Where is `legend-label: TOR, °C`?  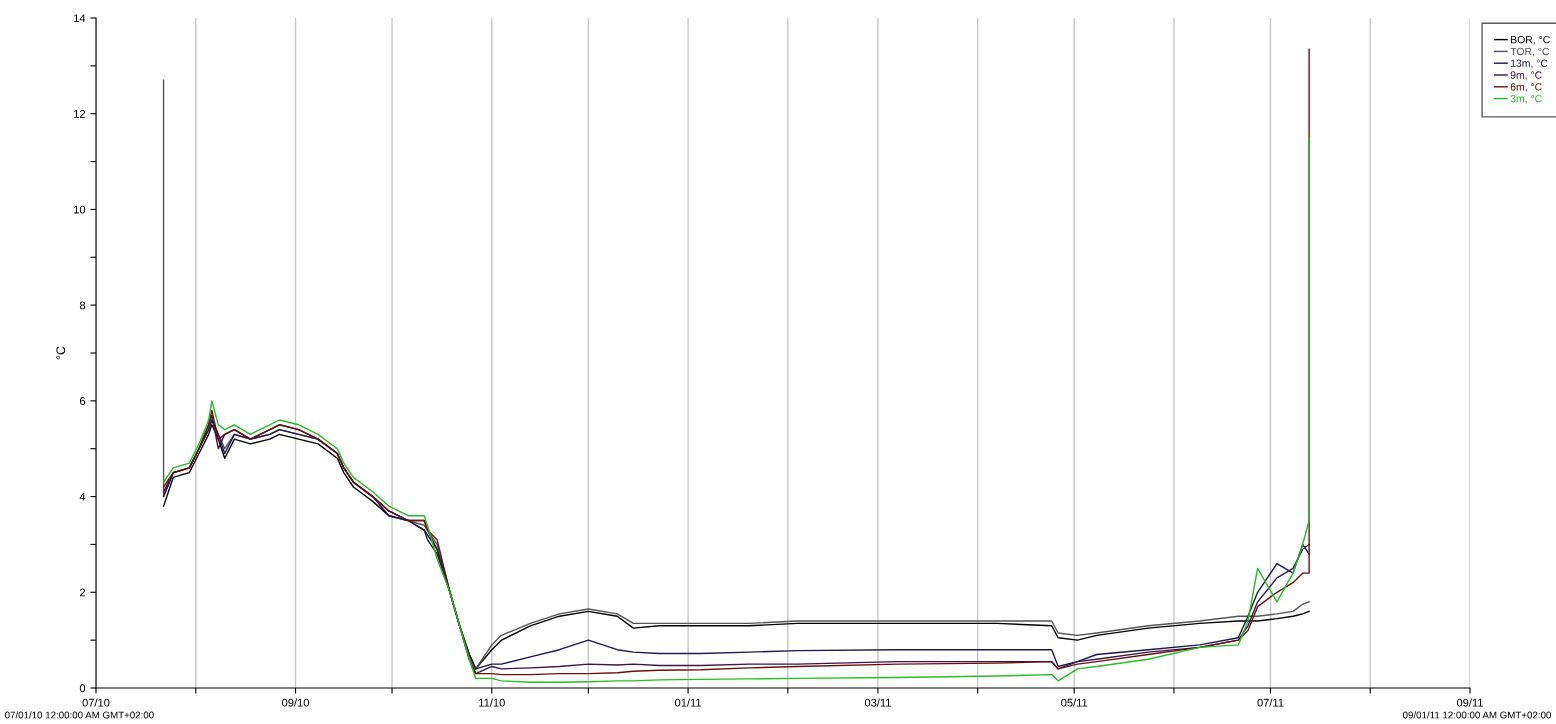 legend-label: TOR, °C is located at coordinates (1530, 52).